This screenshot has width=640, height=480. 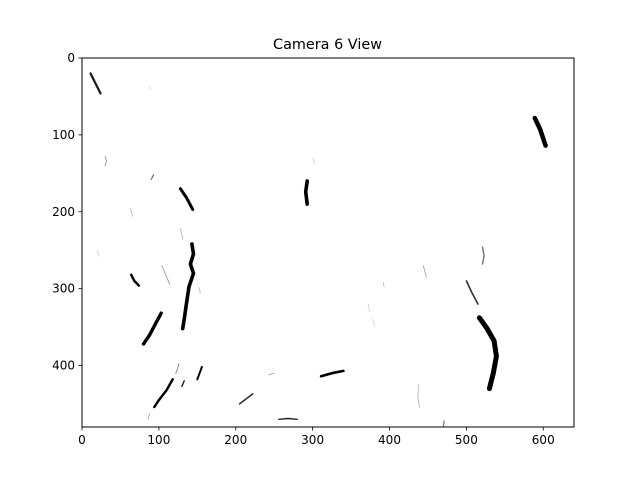 I want to click on y-axis-ticks: 0 100 200 300 400, so click(x=67, y=212).